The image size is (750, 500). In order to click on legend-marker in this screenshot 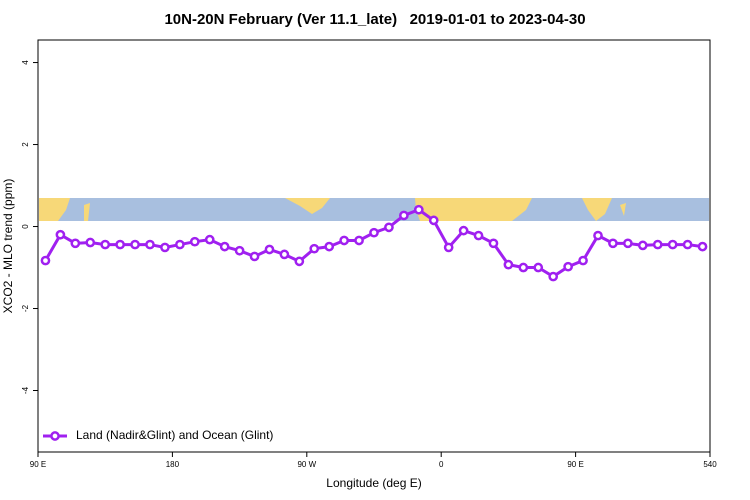, I will do `click(55, 436)`.